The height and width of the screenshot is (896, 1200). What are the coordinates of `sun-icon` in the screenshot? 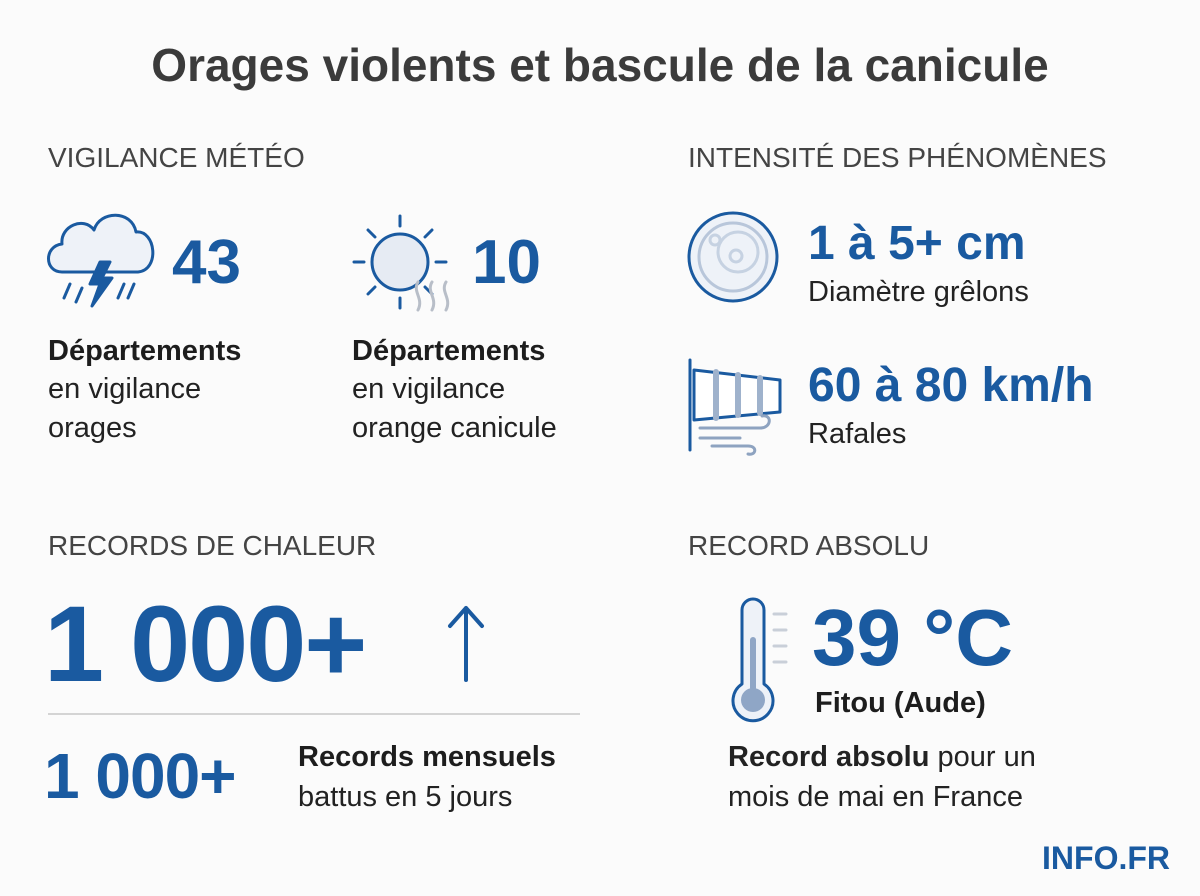 It's located at (401, 263).